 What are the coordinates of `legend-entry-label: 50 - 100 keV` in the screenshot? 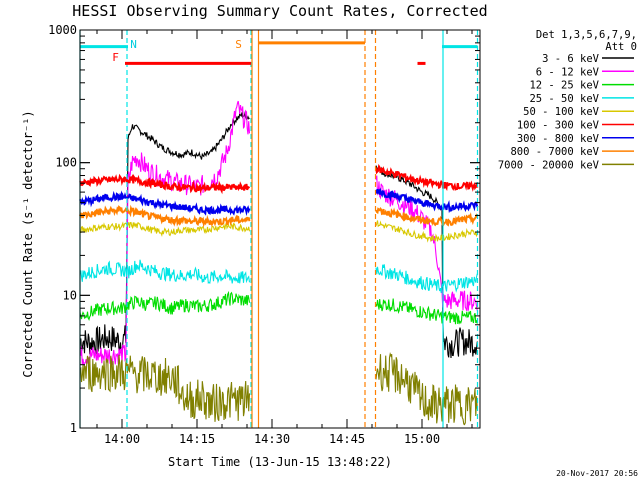 It's located at (561, 112).